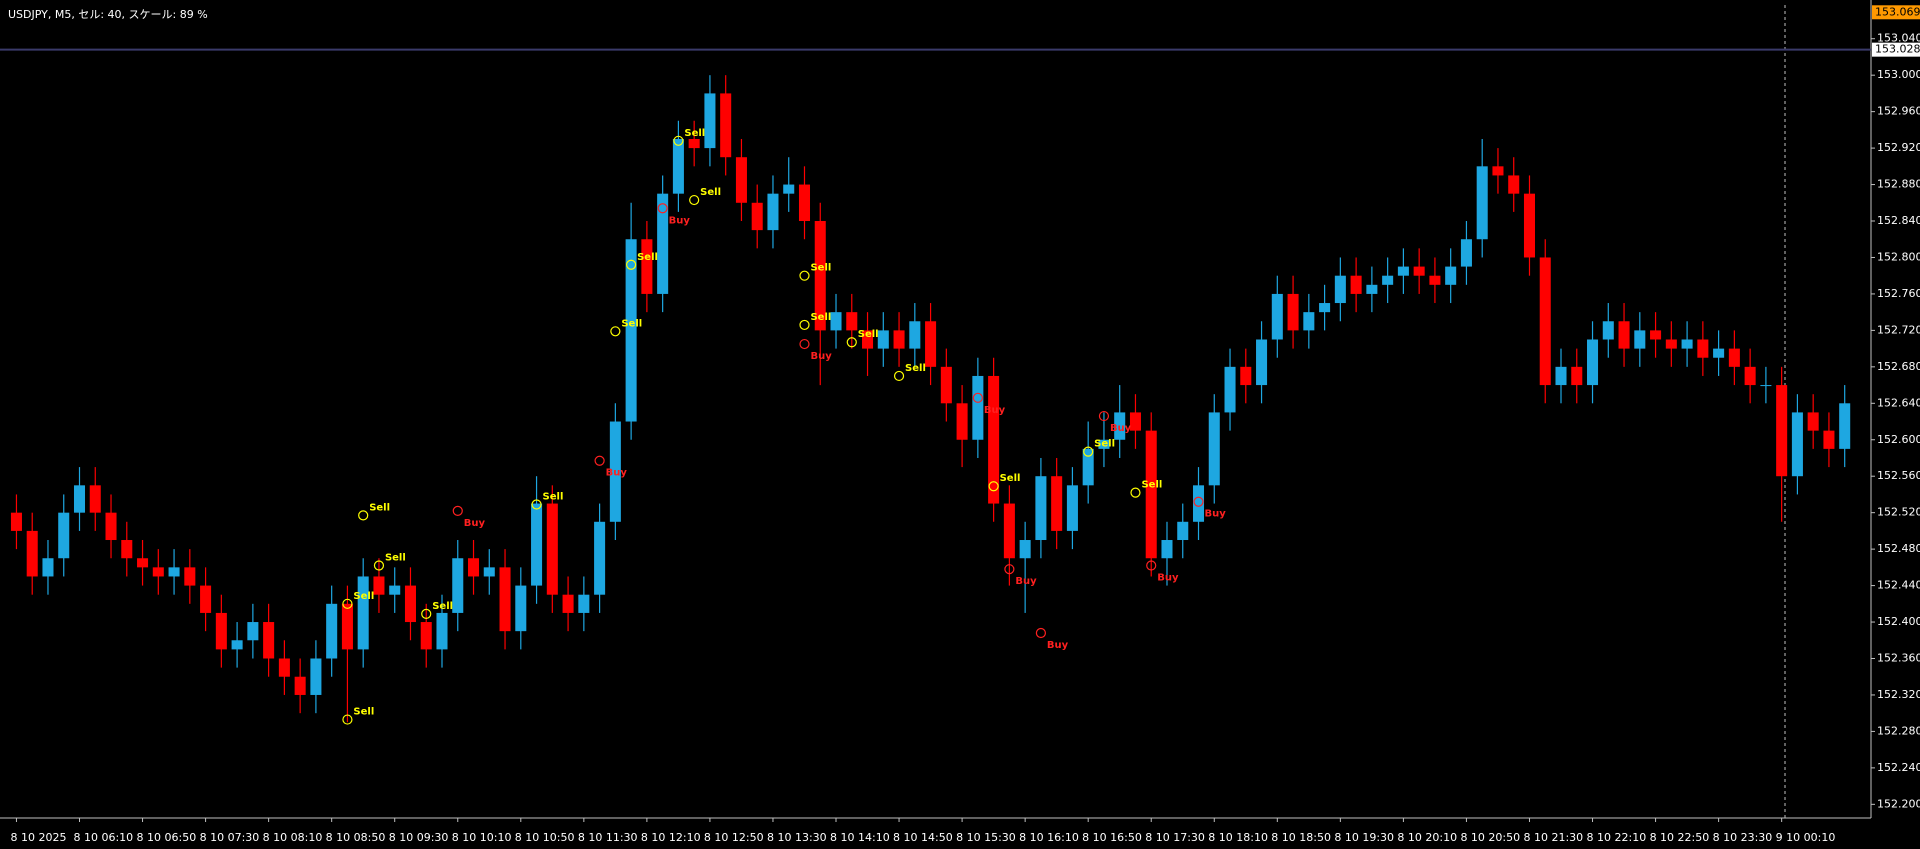 This screenshot has width=1920, height=849. What do you see at coordinates (1896, 12) in the screenshot?
I see `ask-label-box` at bounding box center [1896, 12].